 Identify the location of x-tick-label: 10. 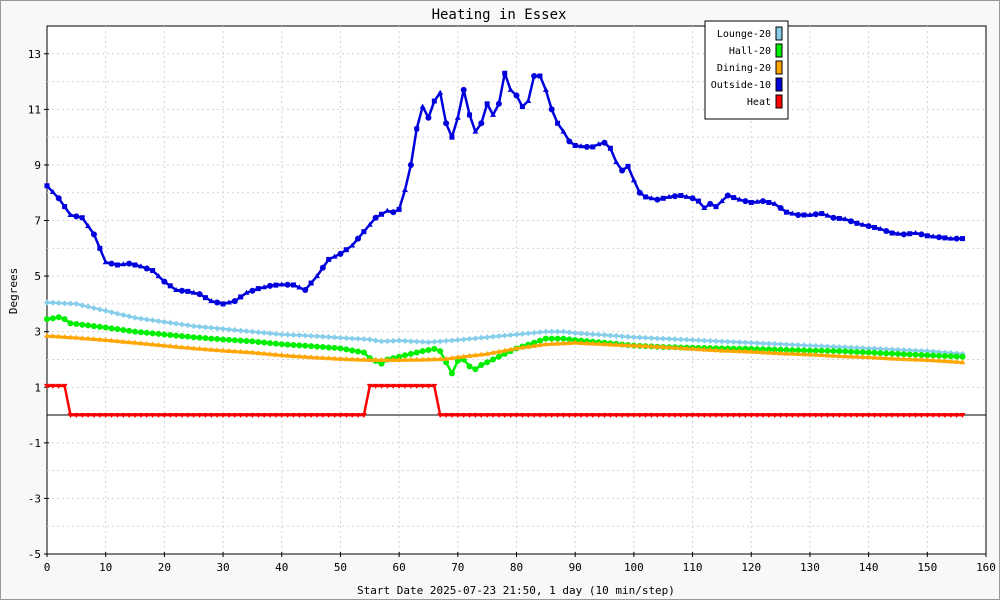
(105, 567).